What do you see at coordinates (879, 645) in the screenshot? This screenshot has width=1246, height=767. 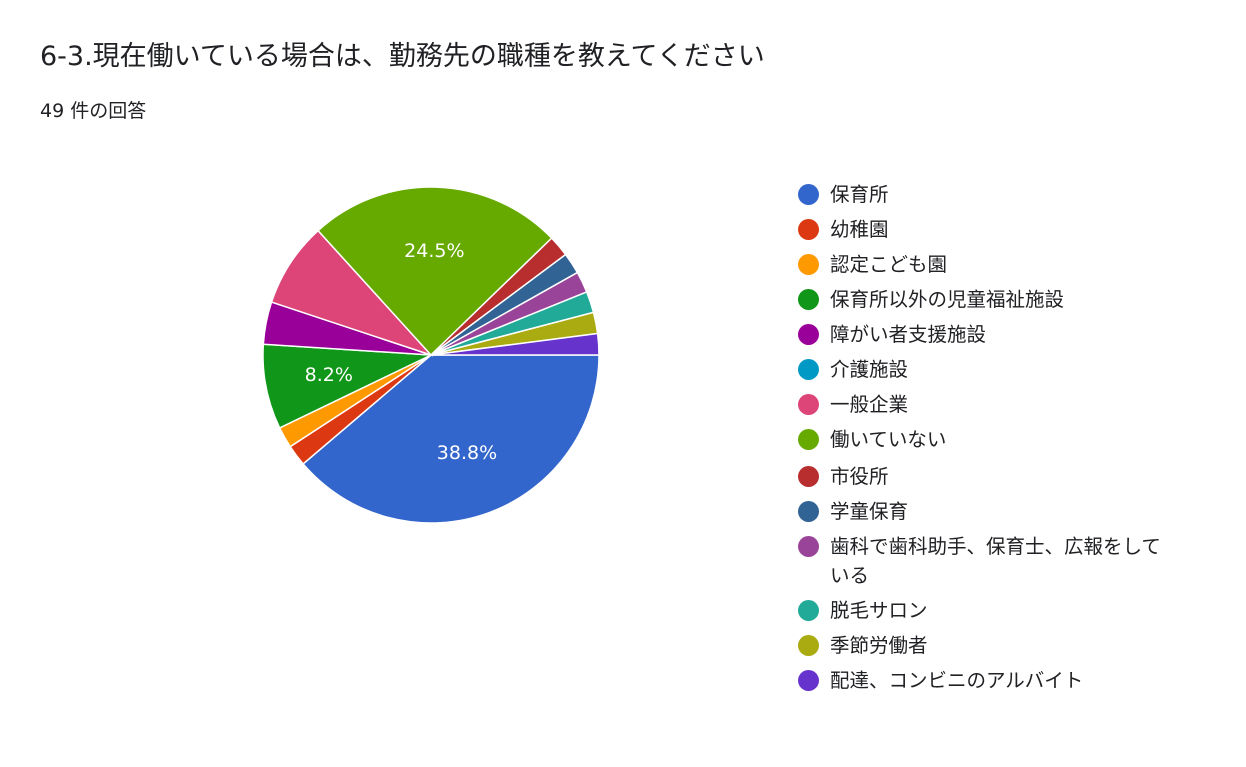 I see `legend-label: 季節労働者` at bounding box center [879, 645].